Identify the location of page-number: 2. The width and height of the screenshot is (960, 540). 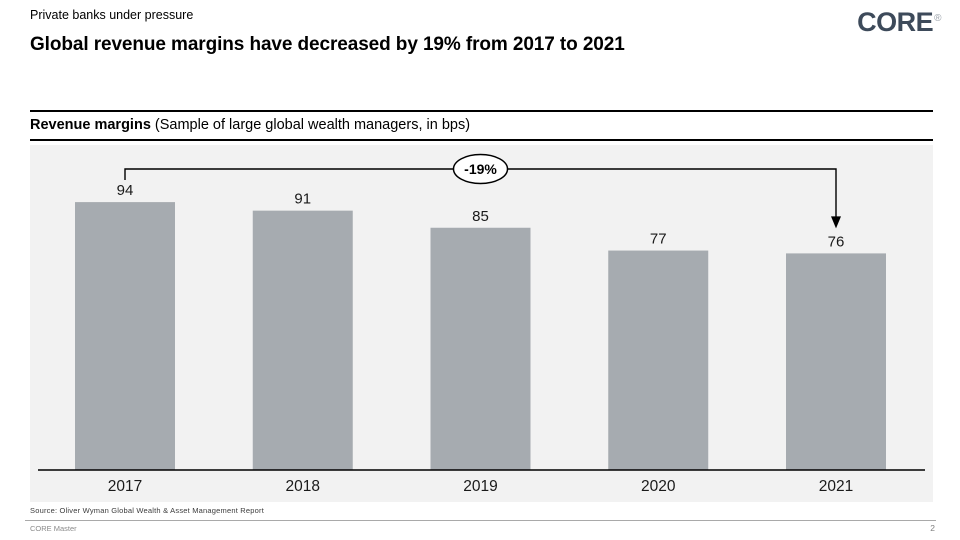
(932, 528).